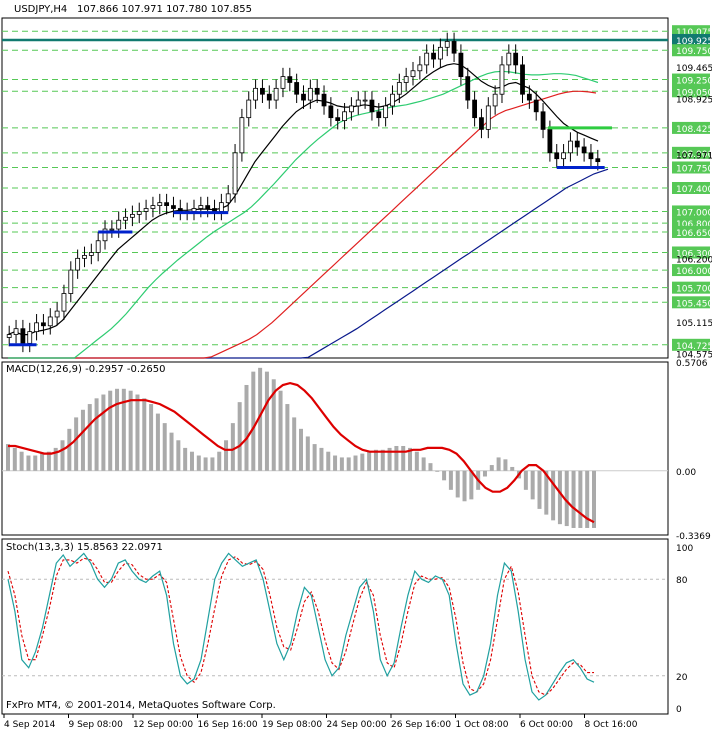 The height and width of the screenshot is (736, 712). What do you see at coordinates (482, 725) in the screenshot?
I see `time-tick-label: 1 Oct 08:00` at bounding box center [482, 725].